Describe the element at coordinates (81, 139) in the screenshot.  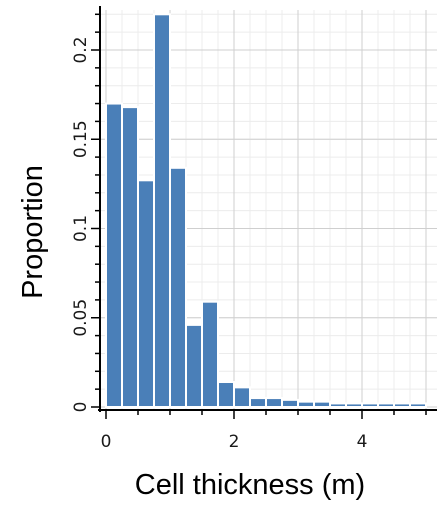
I see `y-tick-label: 0.15` at that location.